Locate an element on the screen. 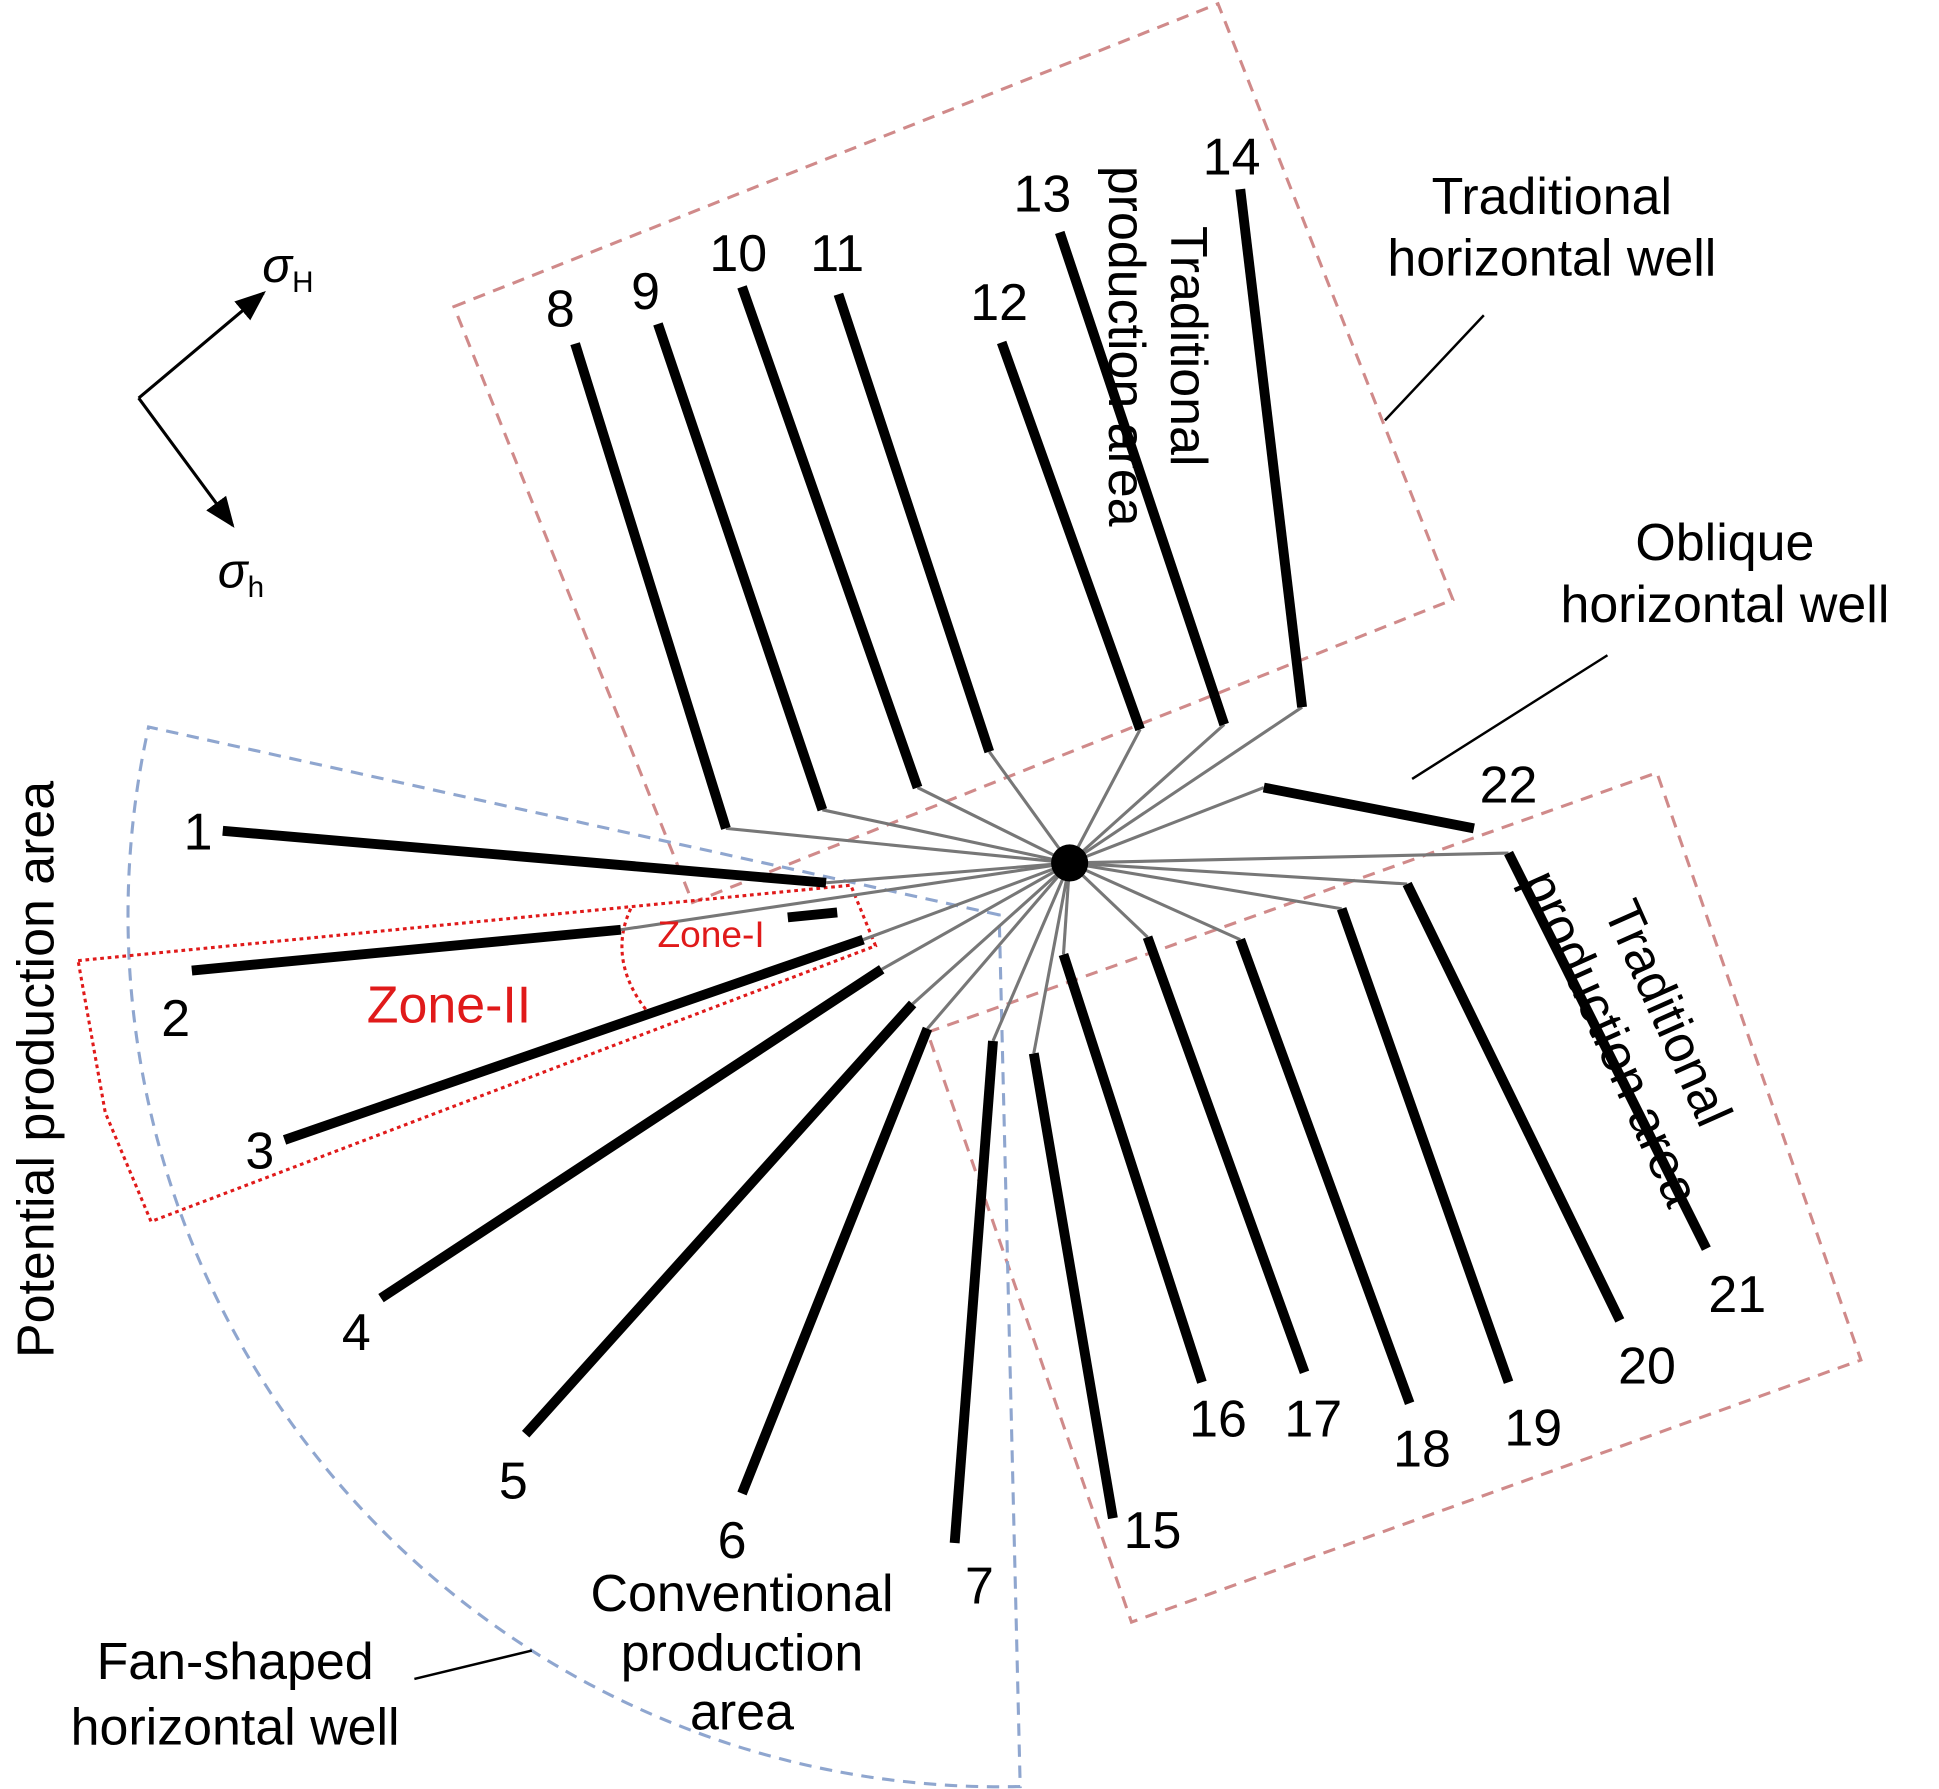 This screenshot has width=1939, height=1789. sigma-max: σH is located at coordinates (287, 268).